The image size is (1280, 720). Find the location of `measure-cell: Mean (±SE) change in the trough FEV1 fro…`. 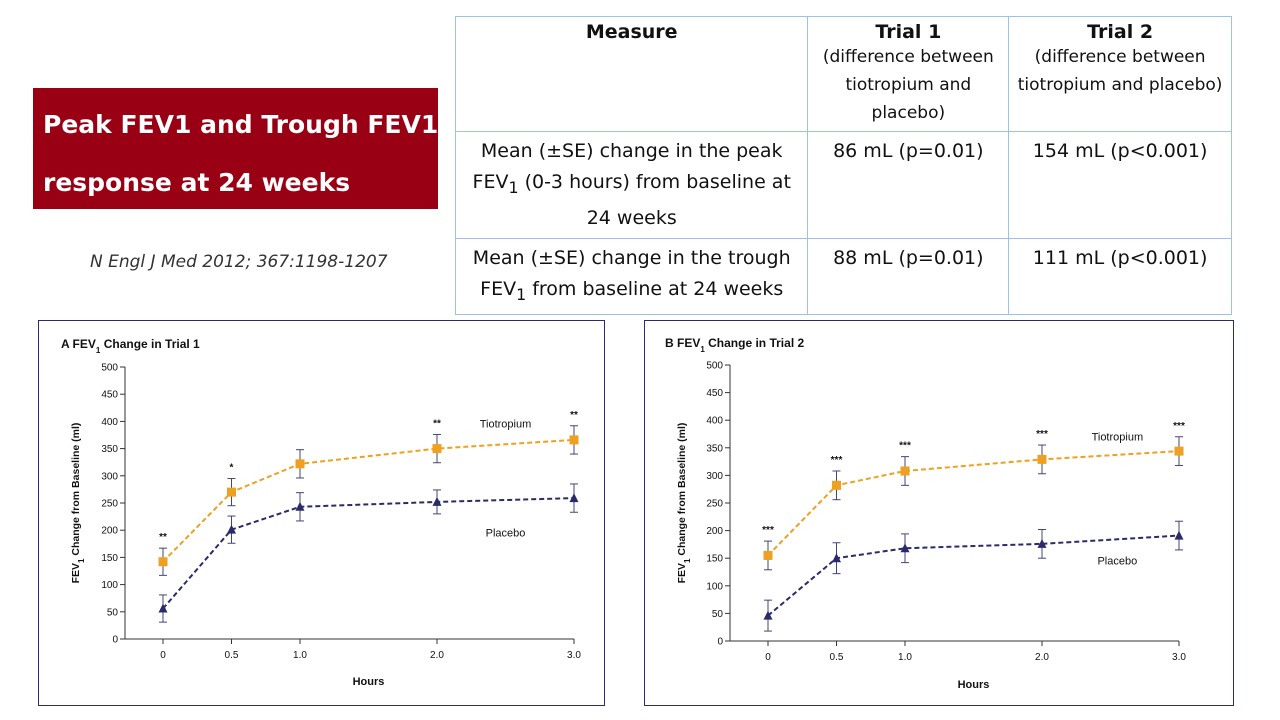

measure-cell: Mean (±SE) change in the trough FEV1 fro… is located at coordinates (631, 276).